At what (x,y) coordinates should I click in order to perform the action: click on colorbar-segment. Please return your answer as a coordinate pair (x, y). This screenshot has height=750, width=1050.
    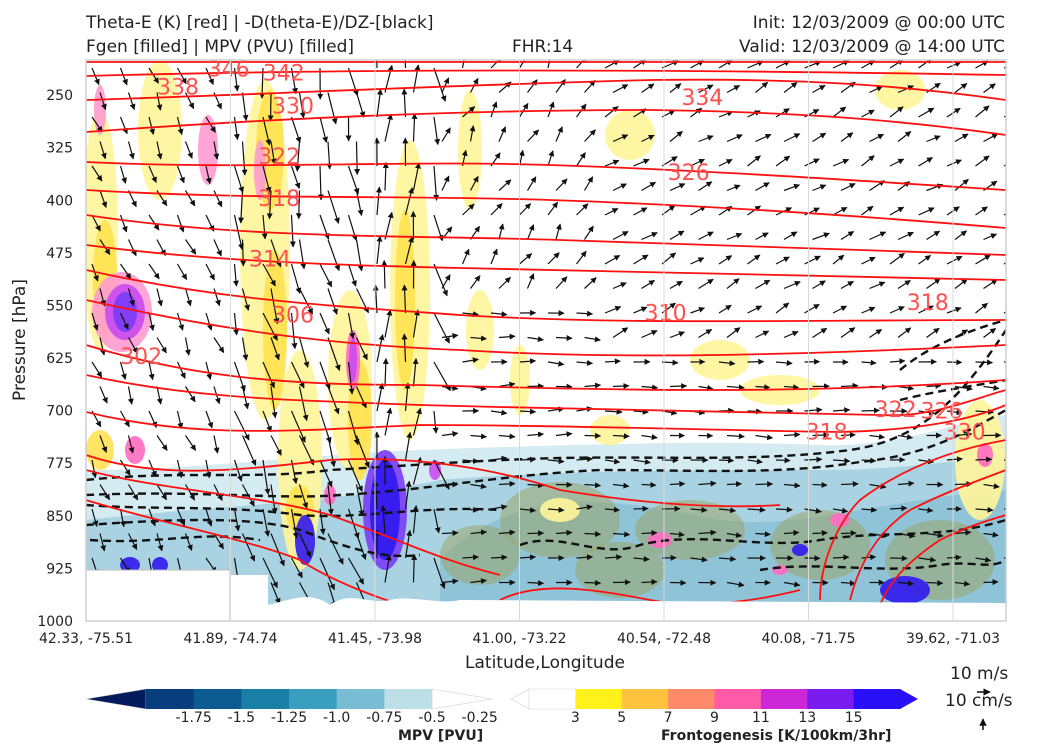
    Looking at the image, I should click on (265, 699).